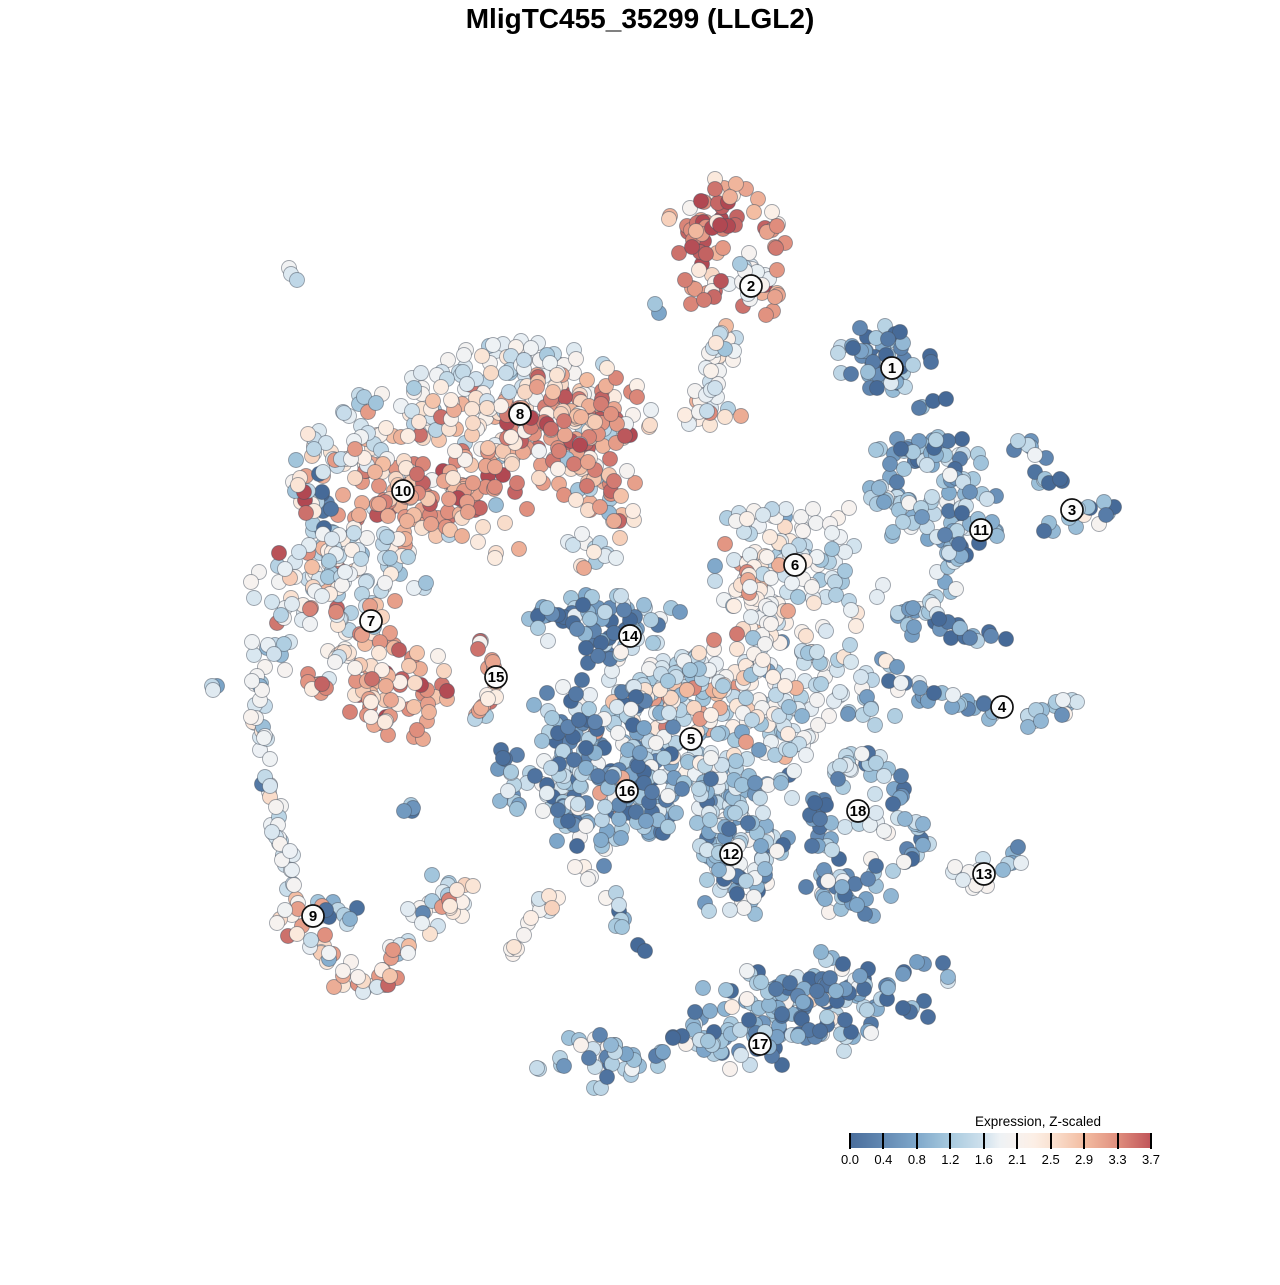 This screenshot has width=1280, height=1285. What do you see at coordinates (691, 739) in the screenshot?
I see `svg-text: 5` at bounding box center [691, 739].